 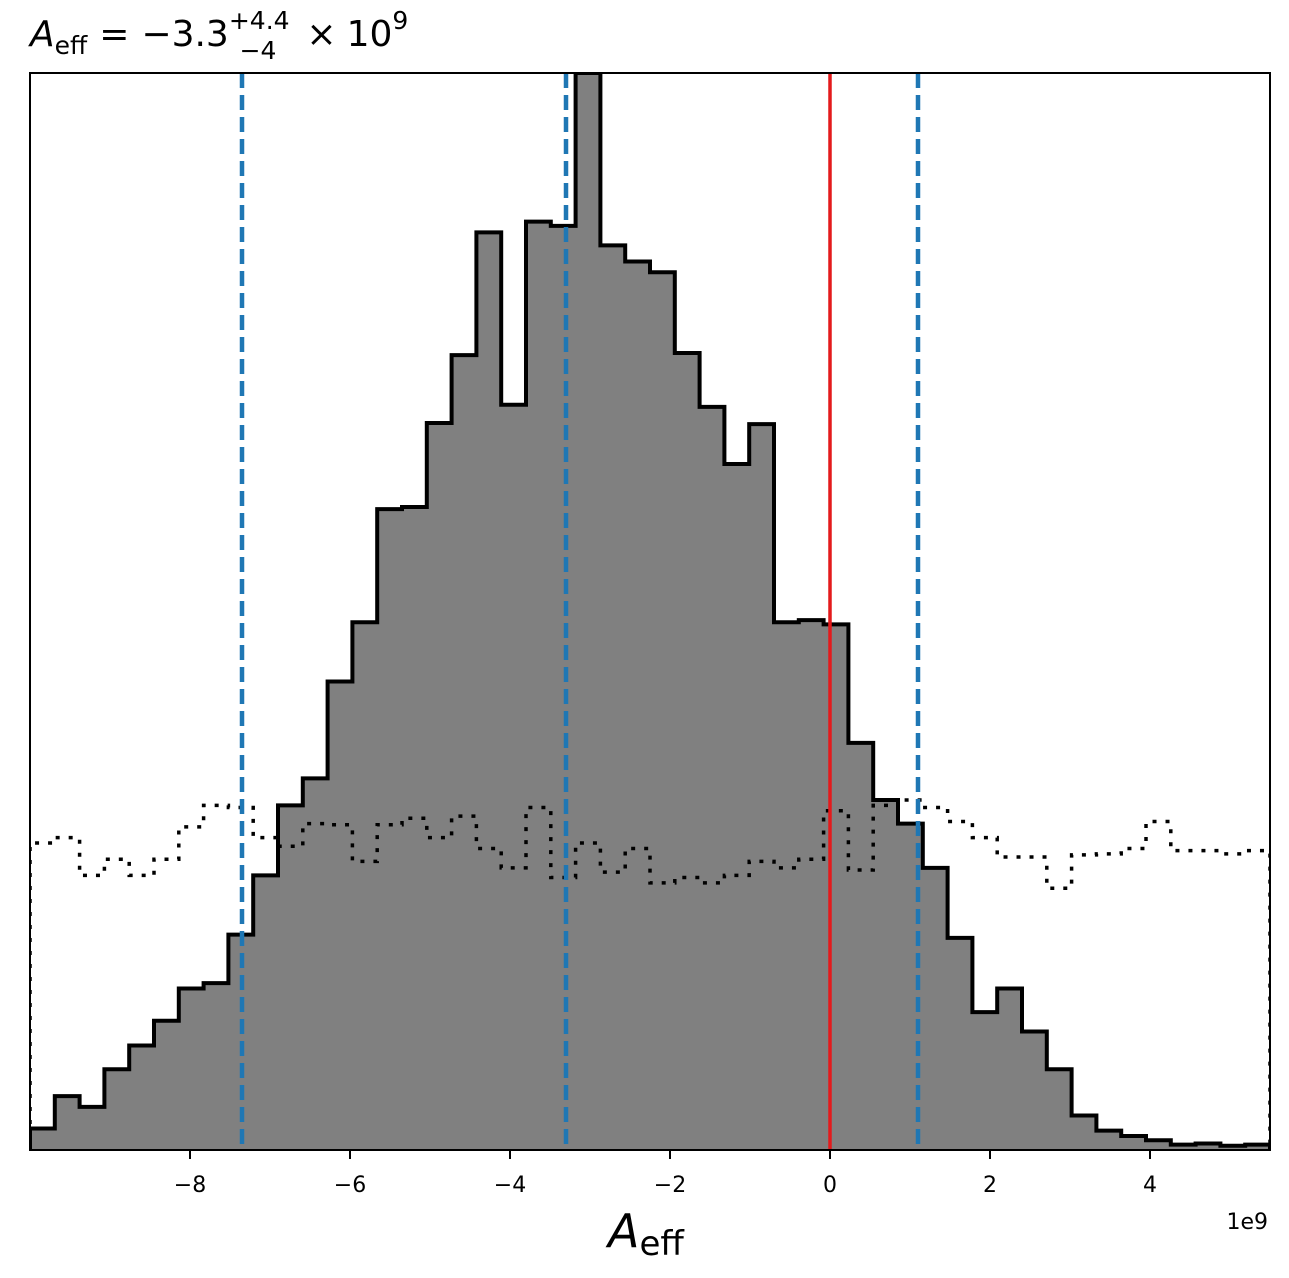 I want to click on title-base: 10, so click(x=370, y=34).